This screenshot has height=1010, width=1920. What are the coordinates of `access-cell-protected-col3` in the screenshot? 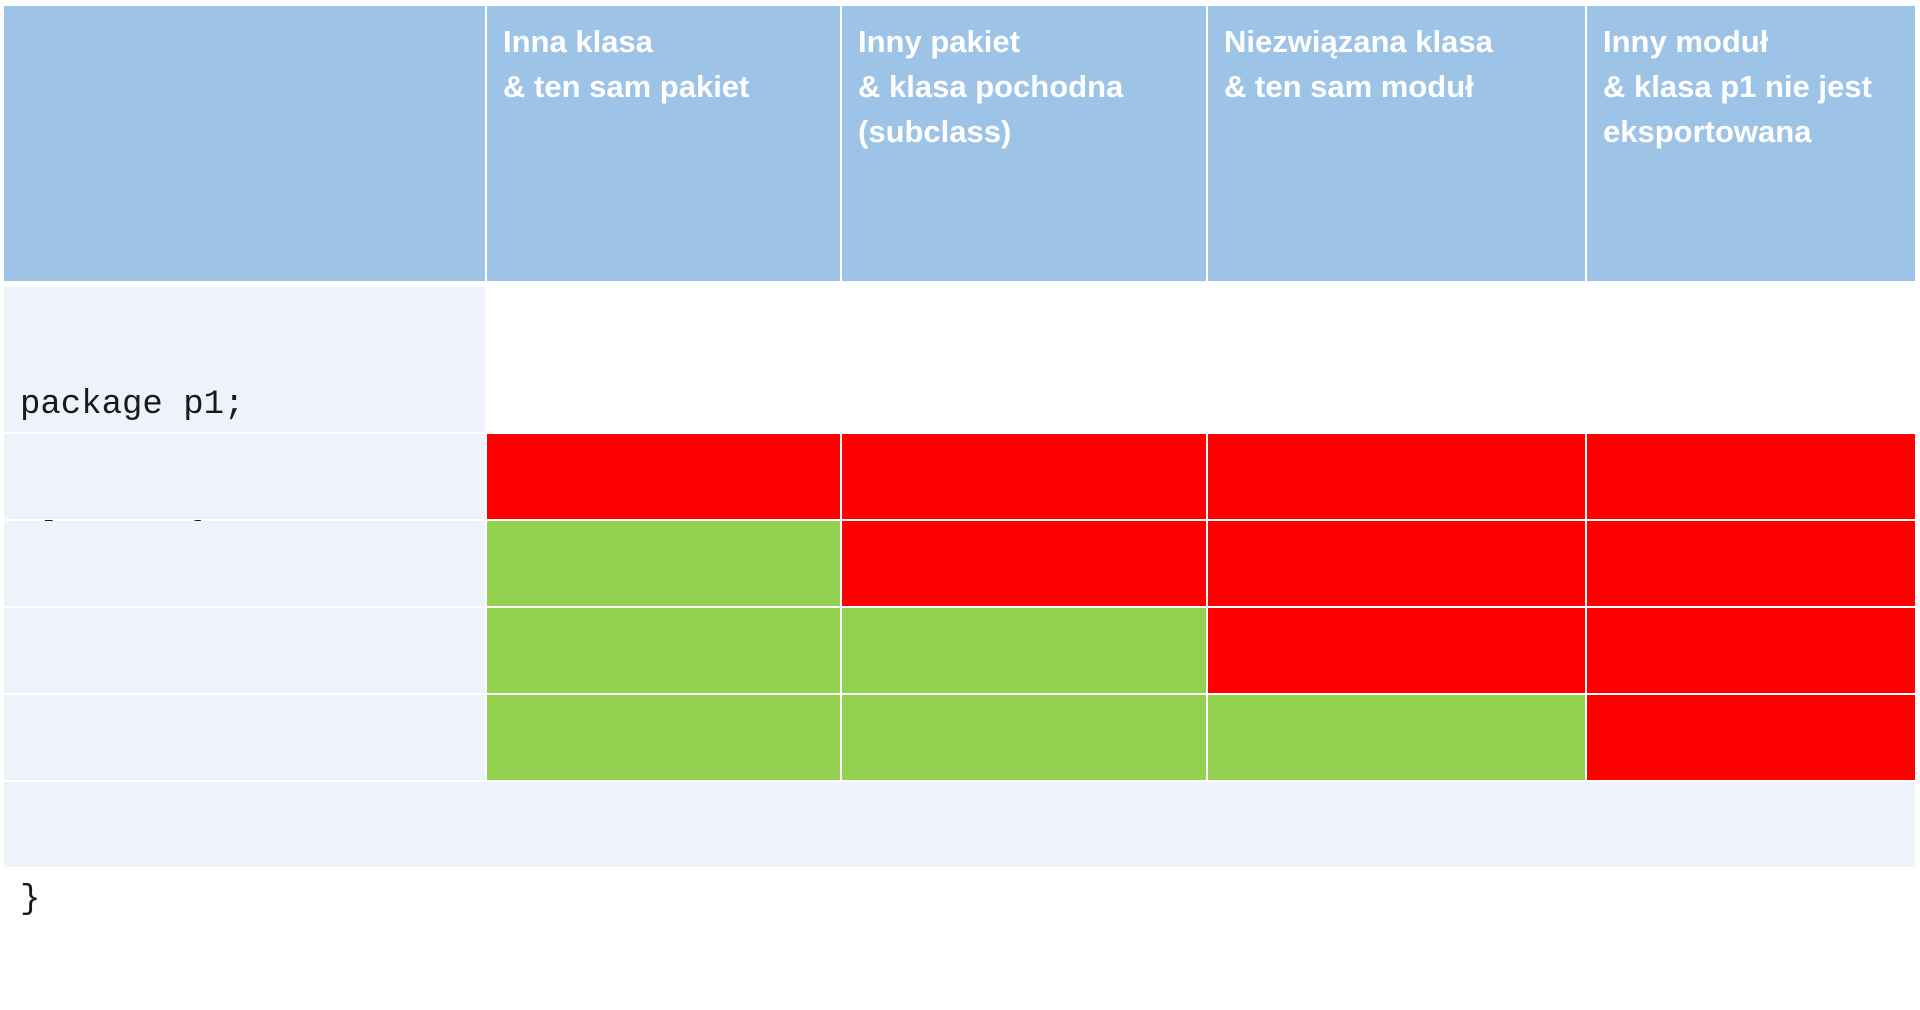 It's located at (1396, 650).